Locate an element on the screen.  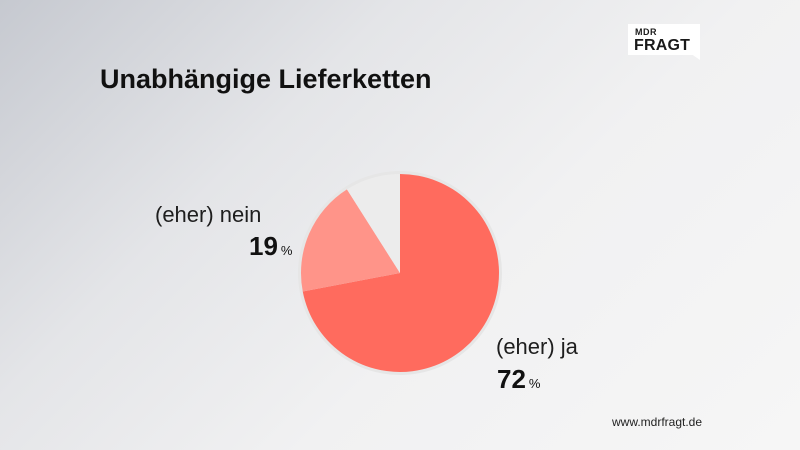
slice-label-ja: (eher) ja is located at coordinates (537, 346).